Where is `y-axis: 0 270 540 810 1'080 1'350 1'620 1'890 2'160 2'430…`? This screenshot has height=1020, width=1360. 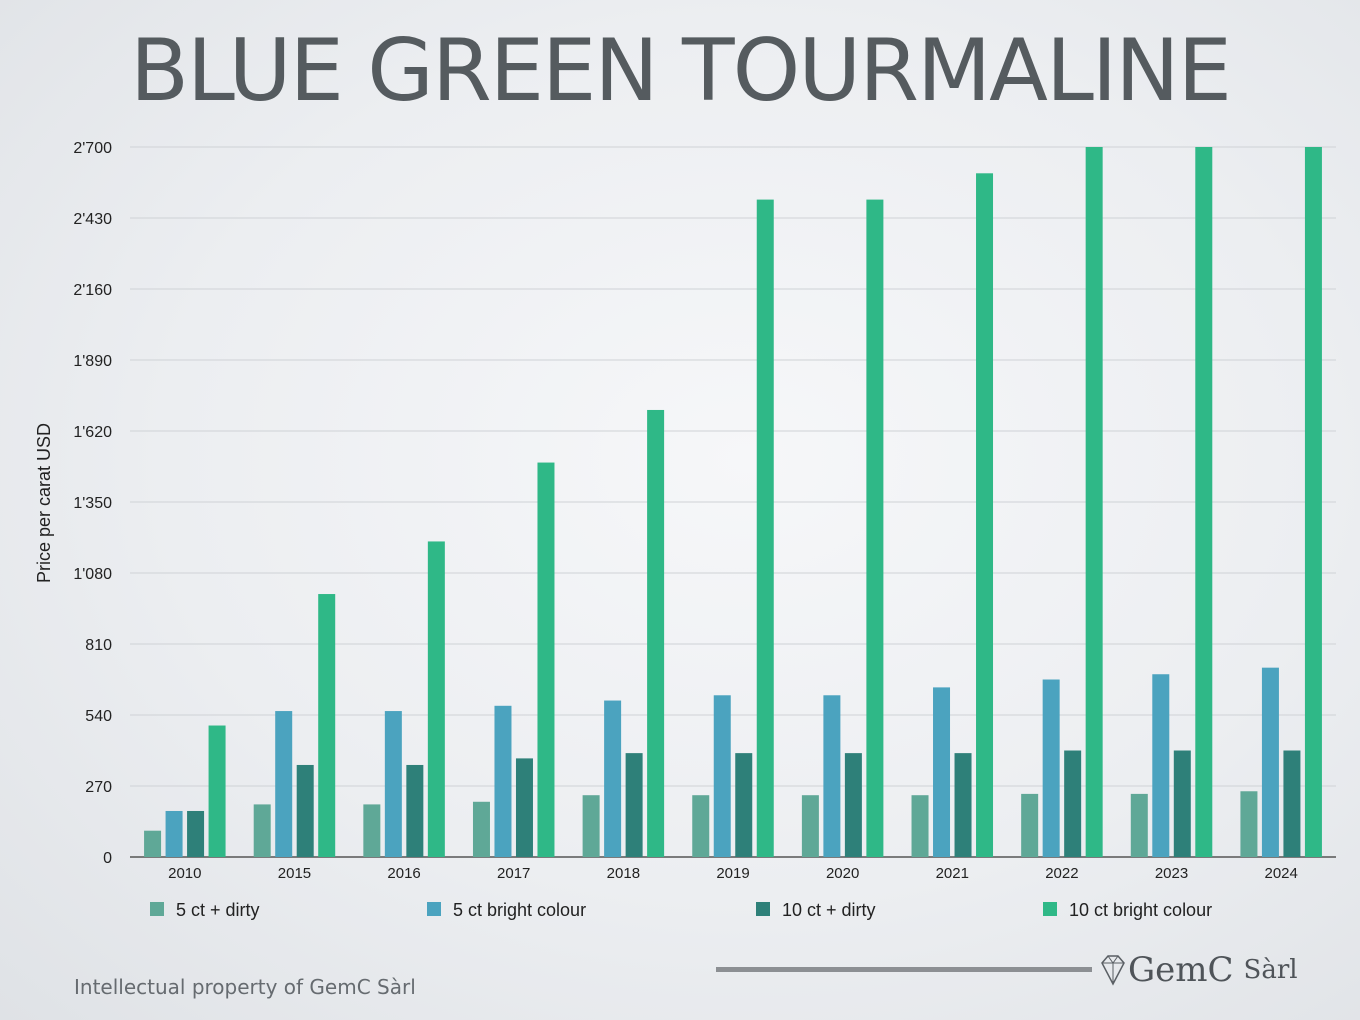
y-axis: 0 270 540 810 1'080 1'350 1'620 1'890 2'160 2'430… is located at coordinates (92, 503).